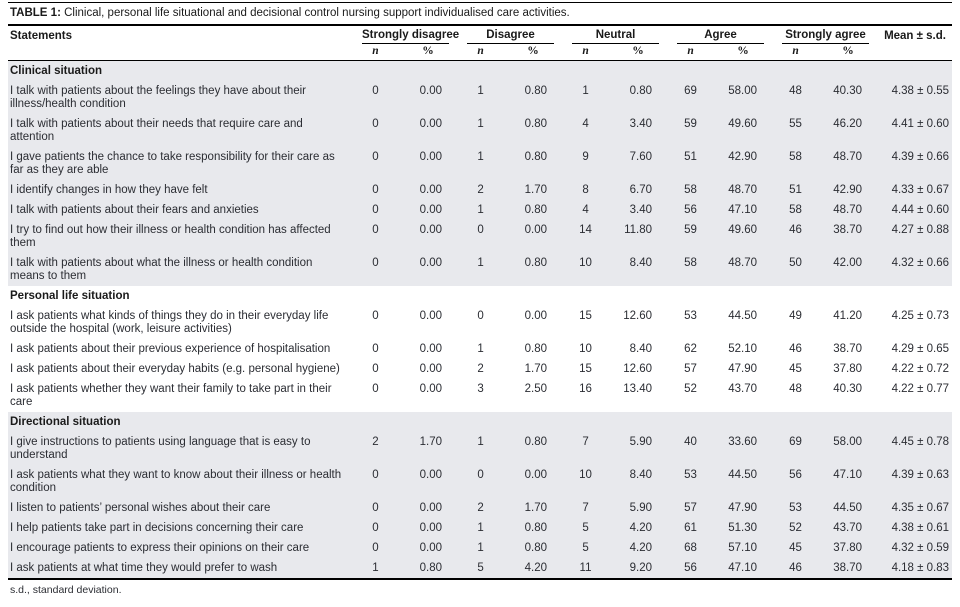 The image size is (960, 607). What do you see at coordinates (915, 481) in the screenshot?
I see `mean-cell: 4.39 ± 0.63` at bounding box center [915, 481].